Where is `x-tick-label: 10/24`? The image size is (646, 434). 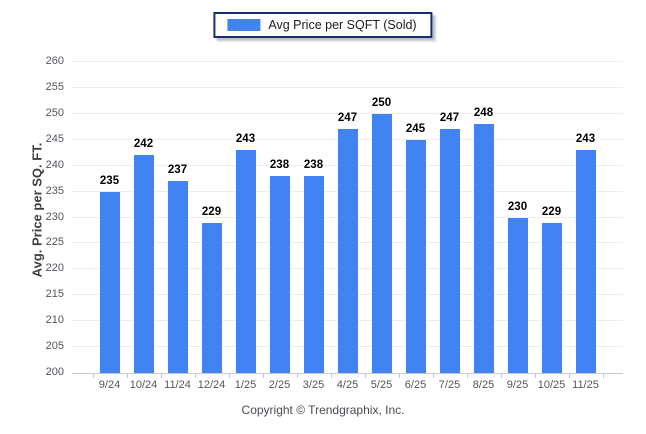
x-tick-label: 10/24 is located at coordinates (143, 385).